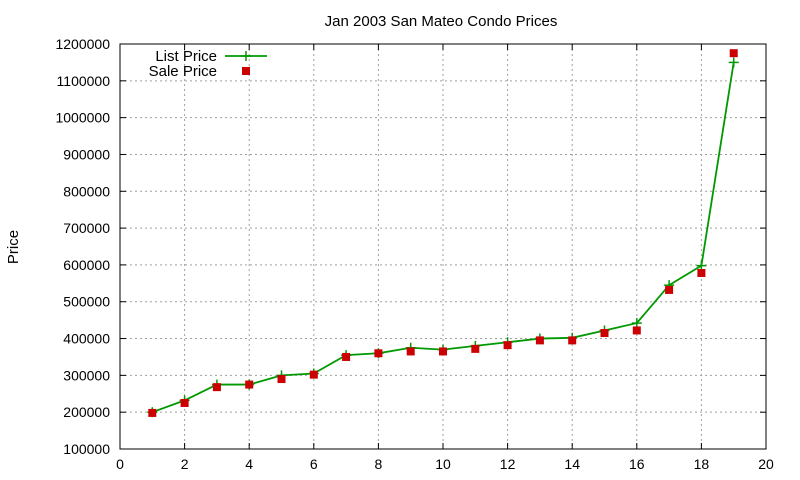 Image resolution: width=800 pixels, height=480 pixels. I want to click on y-tick-label: 100000, so click(86, 449).